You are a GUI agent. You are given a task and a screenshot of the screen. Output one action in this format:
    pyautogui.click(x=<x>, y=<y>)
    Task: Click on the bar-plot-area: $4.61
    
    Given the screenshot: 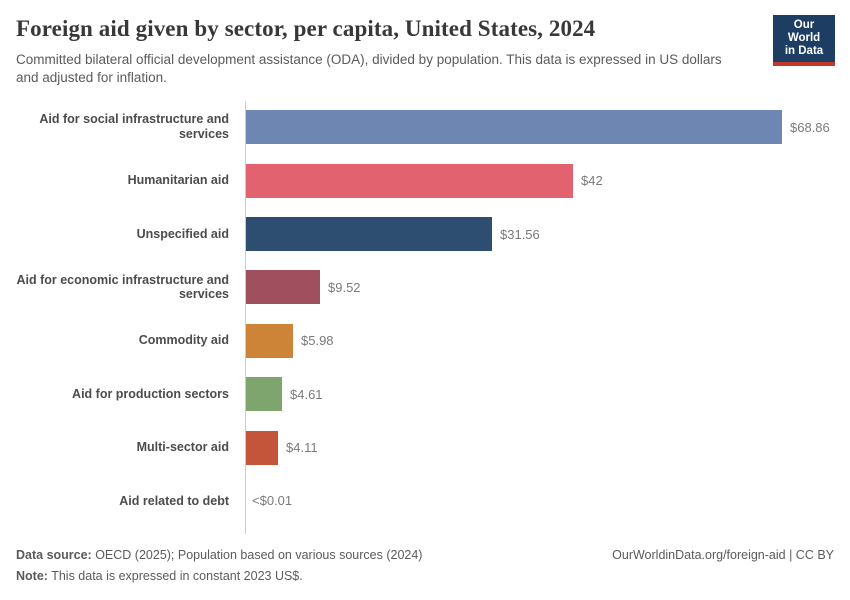 What is the action you would take?
    pyautogui.click(x=539, y=394)
    